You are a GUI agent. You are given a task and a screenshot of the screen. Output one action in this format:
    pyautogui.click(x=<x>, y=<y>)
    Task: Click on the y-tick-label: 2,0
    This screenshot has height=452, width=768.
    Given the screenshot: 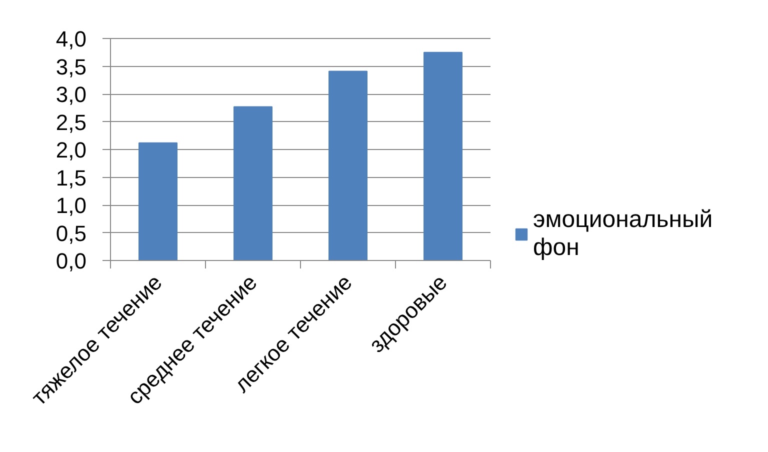 What is the action you would take?
    pyautogui.click(x=71, y=150)
    